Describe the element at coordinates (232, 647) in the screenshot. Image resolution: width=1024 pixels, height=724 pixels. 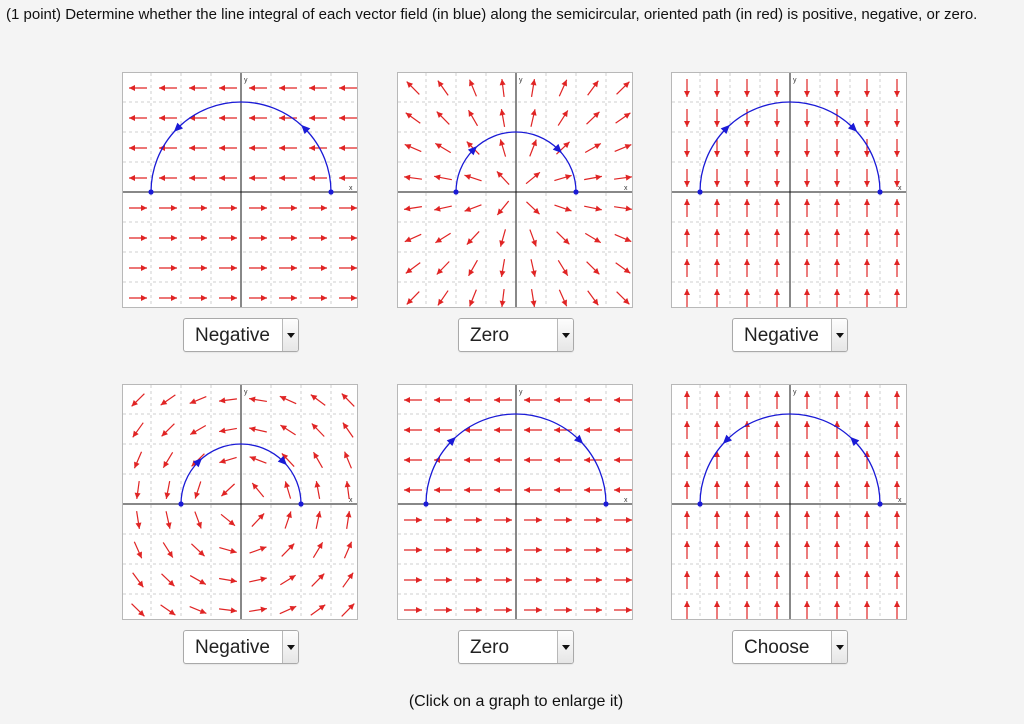
I see `answer-select-4-value: Negative` at that location.